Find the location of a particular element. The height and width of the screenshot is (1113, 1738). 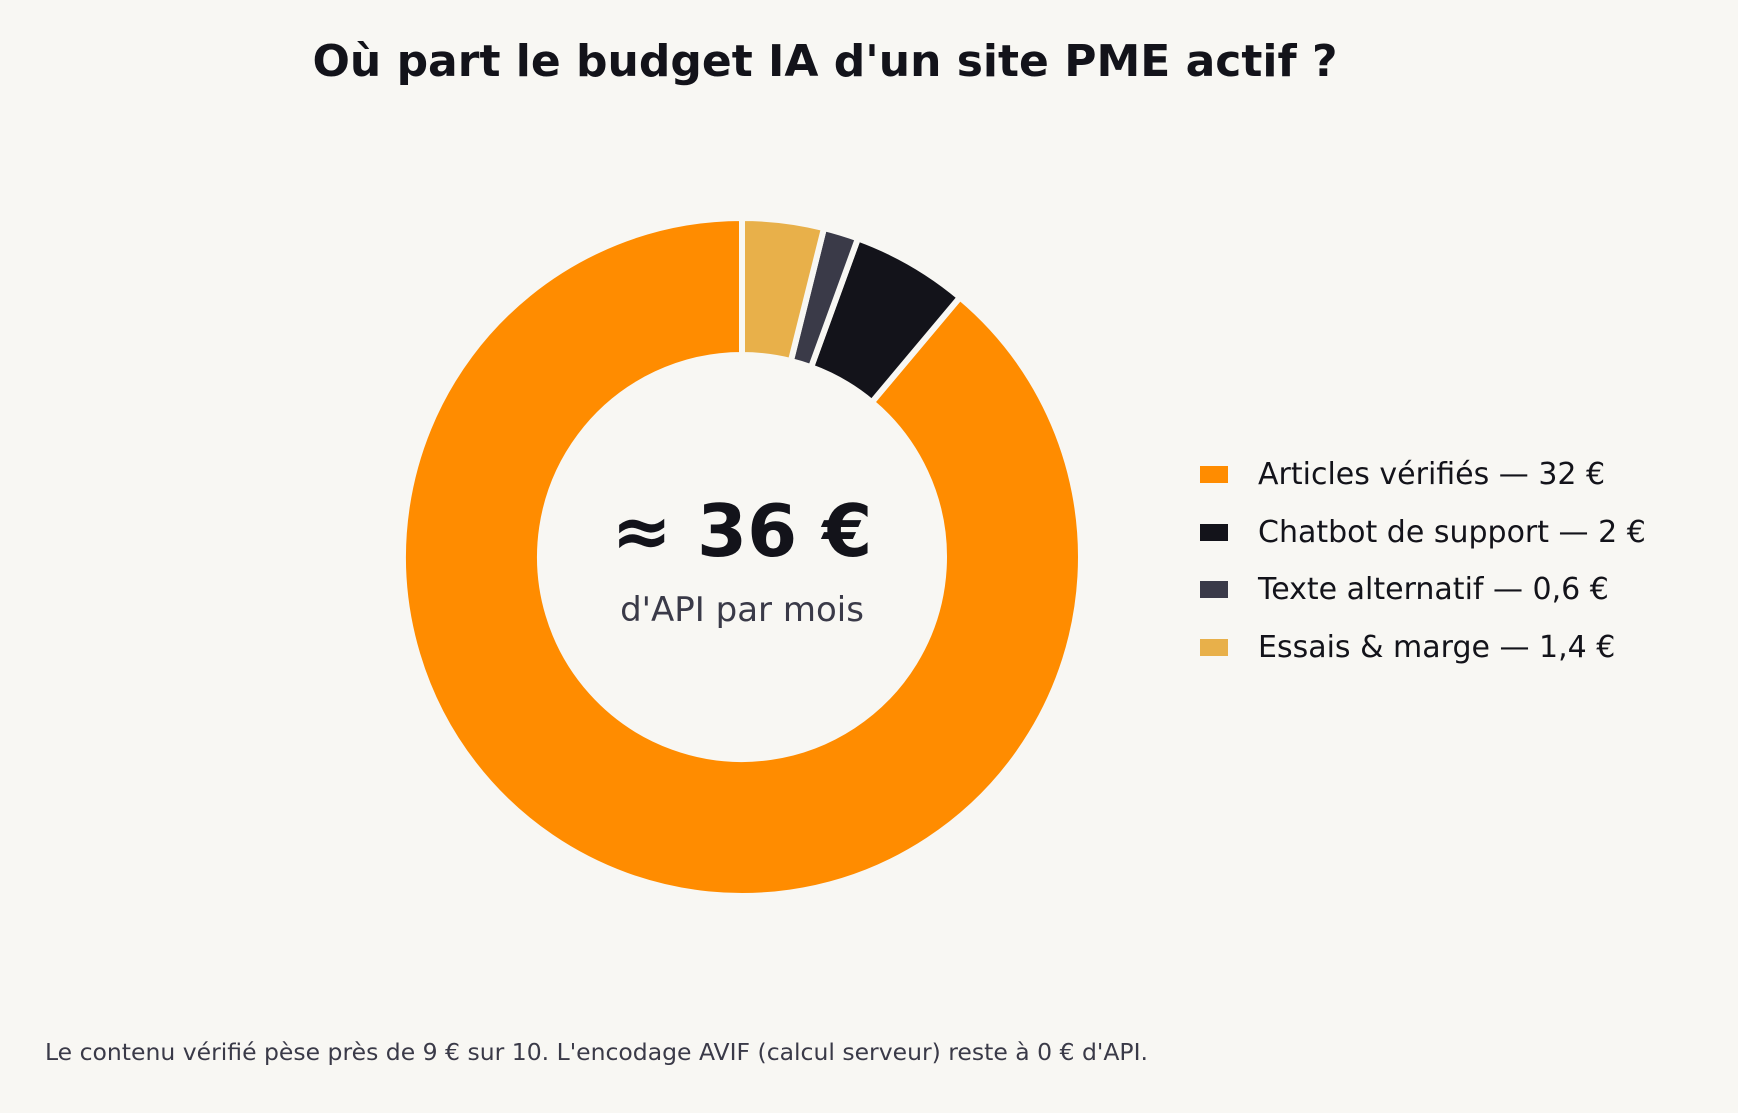

legend-label: Chatbot de support — 2 € is located at coordinates (1452, 532).